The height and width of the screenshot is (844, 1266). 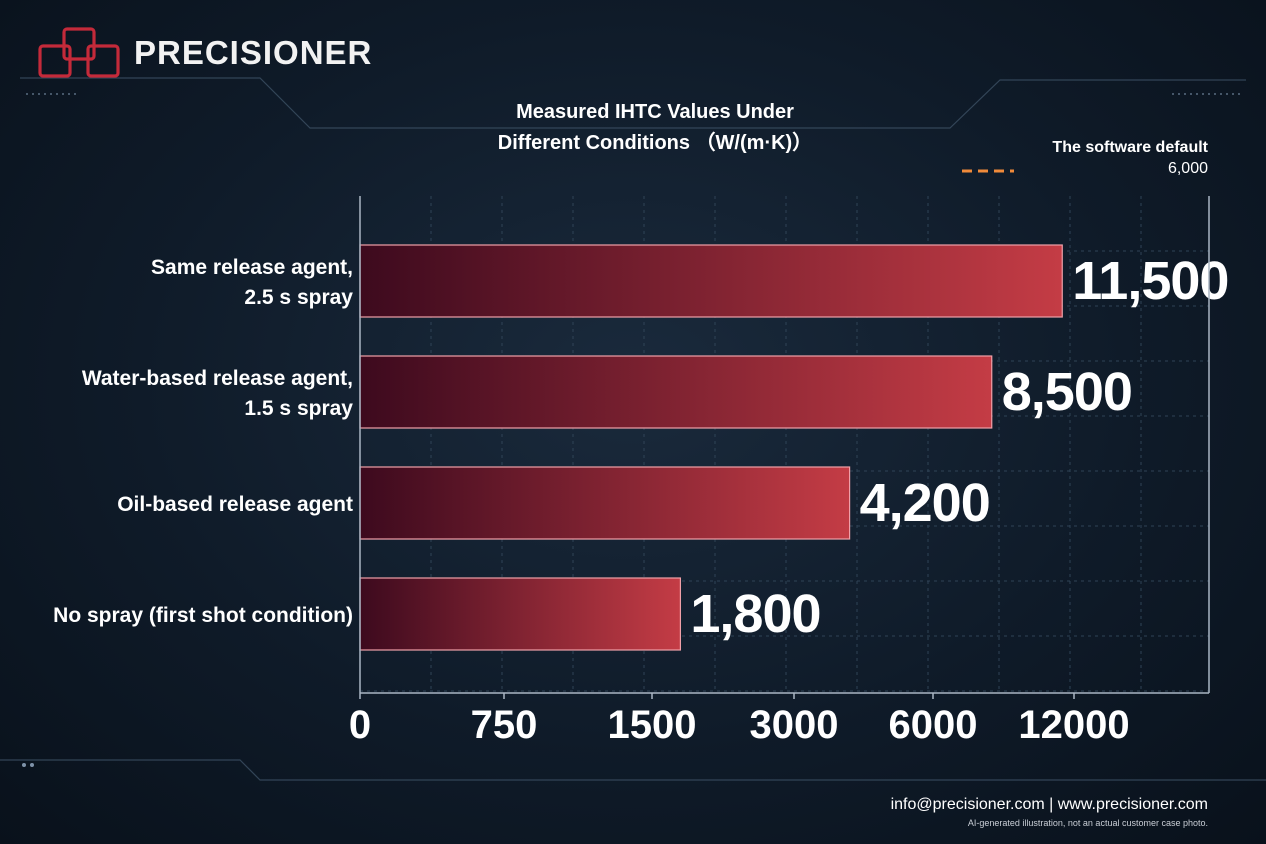 What do you see at coordinates (79, 52) in the screenshot?
I see `precisioner-logo-icon` at bounding box center [79, 52].